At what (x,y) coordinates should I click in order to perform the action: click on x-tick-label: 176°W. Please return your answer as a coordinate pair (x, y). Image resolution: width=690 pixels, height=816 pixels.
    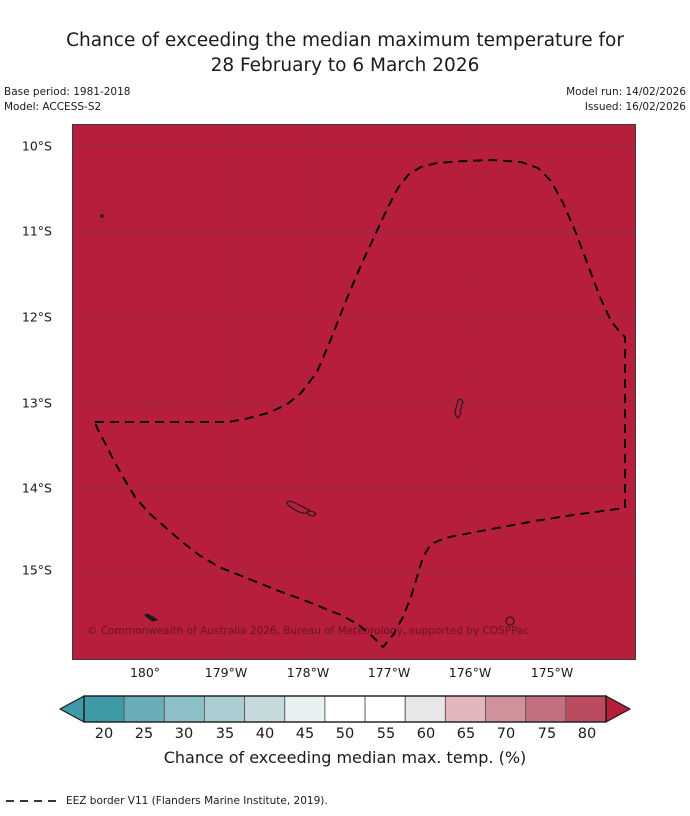
    Looking at the image, I should click on (470, 672).